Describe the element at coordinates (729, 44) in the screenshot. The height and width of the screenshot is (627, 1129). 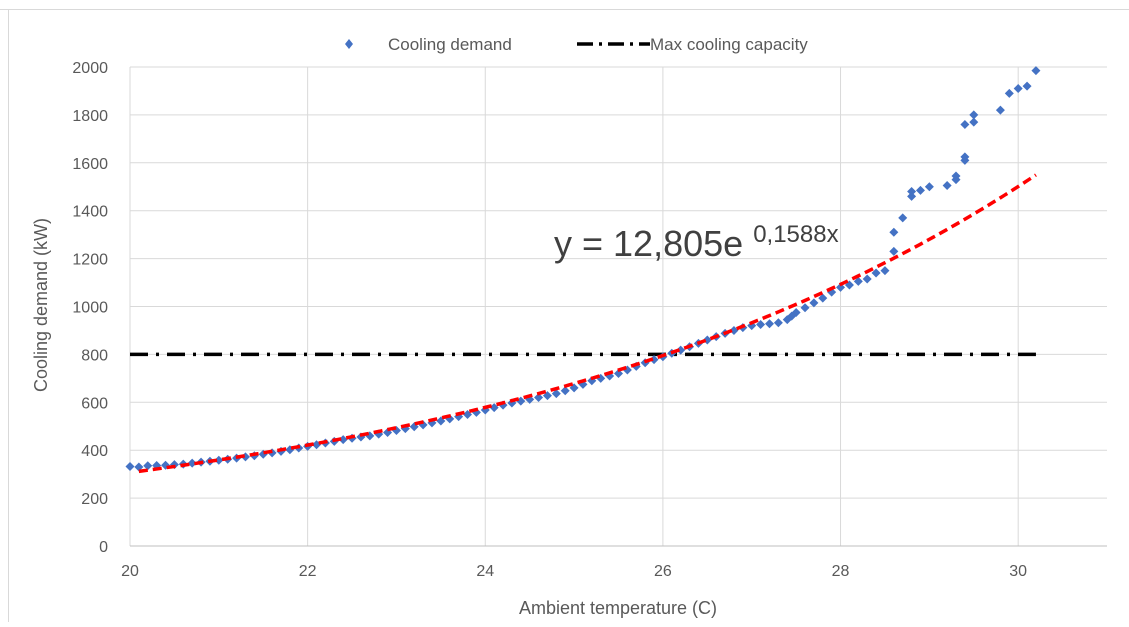
I see `legend-label-max-cooling-capacity: Max cooling capacity` at that location.